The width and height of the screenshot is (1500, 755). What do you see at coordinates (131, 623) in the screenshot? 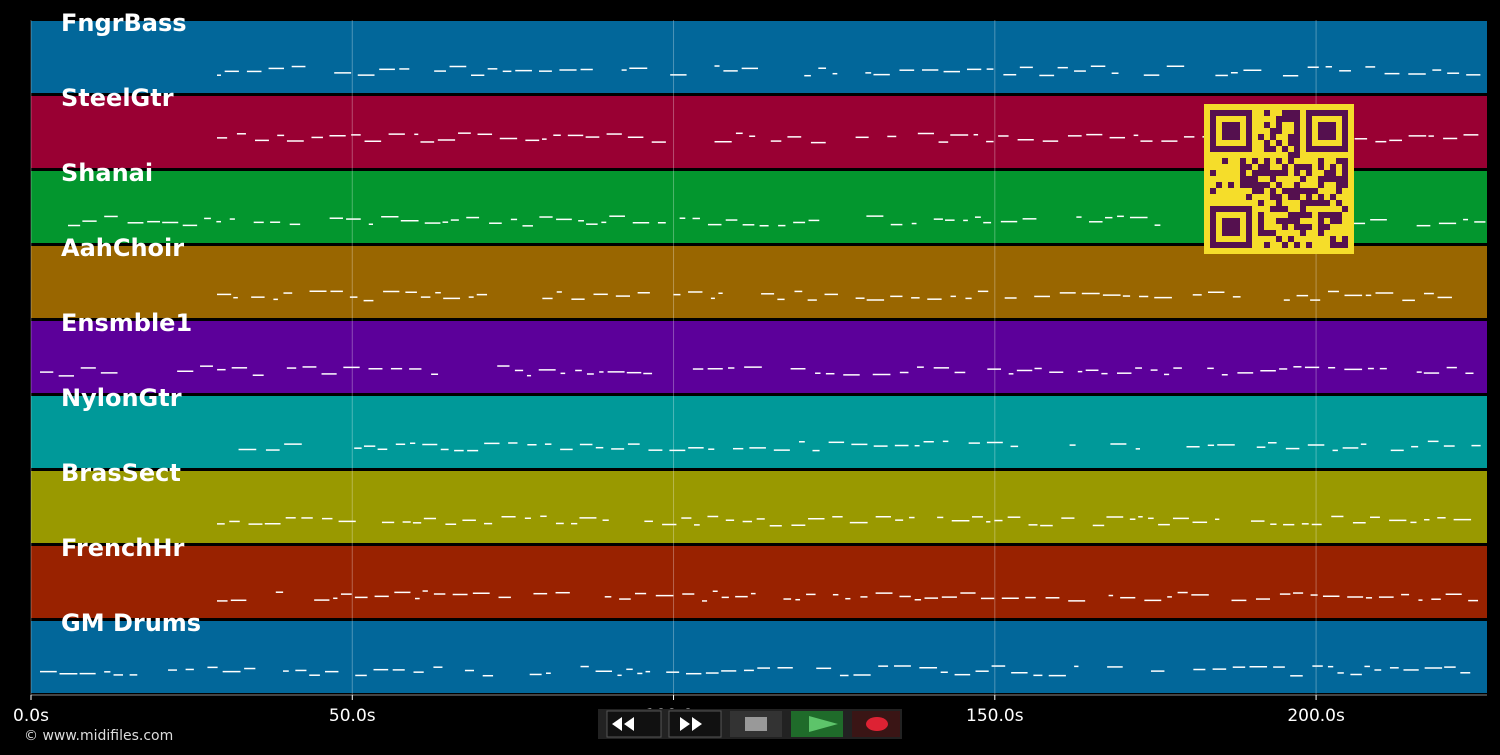
I see `track-label: GM Drums` at bounding box center [131, 623].